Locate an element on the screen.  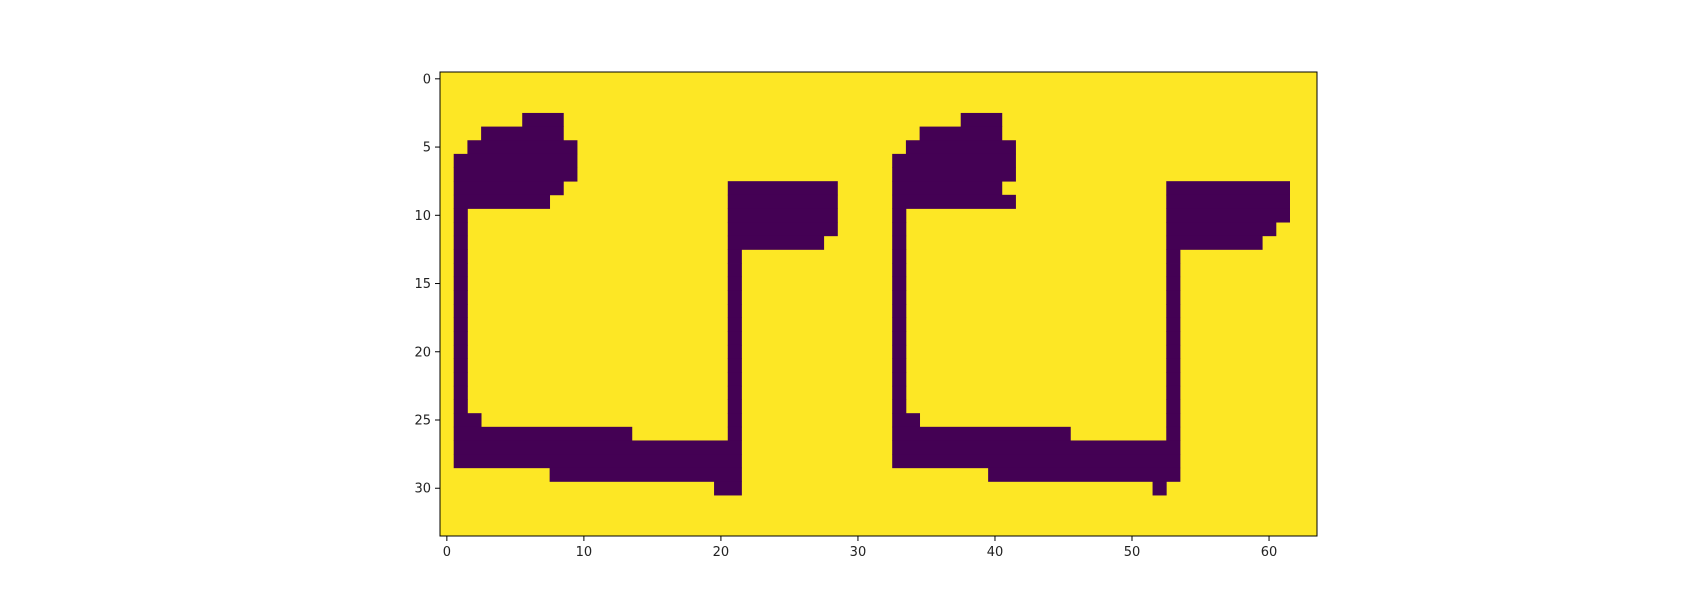
y-tick-label: 0 is located at coordinates (427, 79).